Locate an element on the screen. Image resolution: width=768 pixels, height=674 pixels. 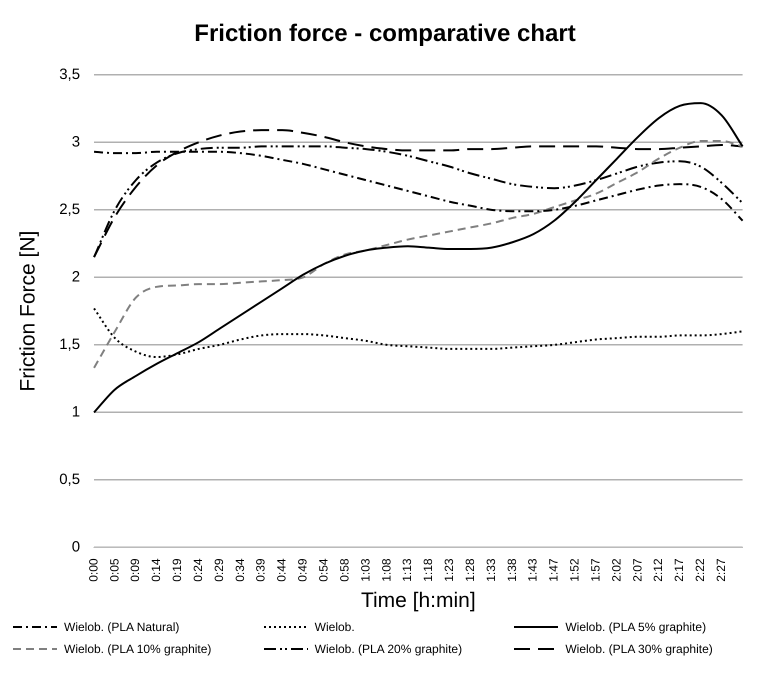
x-tick-label: 1:33 is located at coordinates (491, 570).